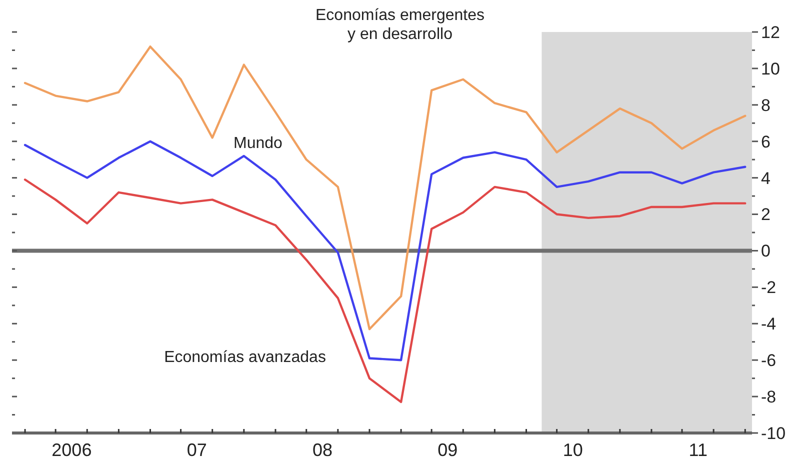 The image size is (797, 468). What do you see at coordinates (245, 357) in the screenshot?
I see `series-label: Economías avanzadas` at bounding box center [245, 357].